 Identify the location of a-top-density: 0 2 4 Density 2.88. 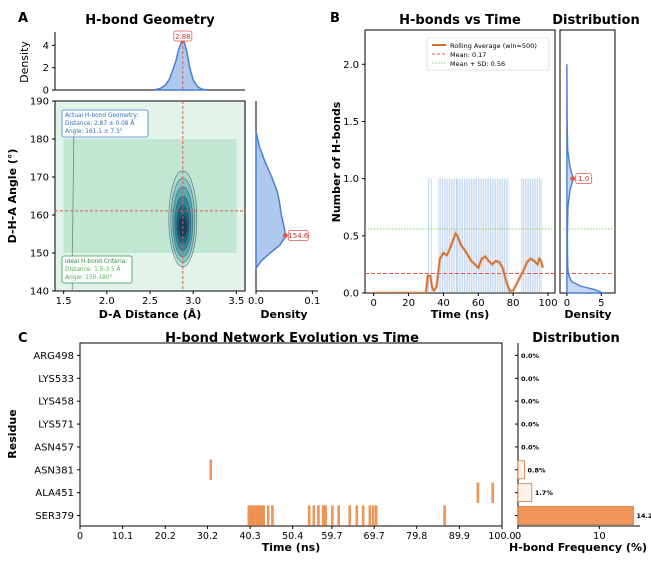
(131, 63).